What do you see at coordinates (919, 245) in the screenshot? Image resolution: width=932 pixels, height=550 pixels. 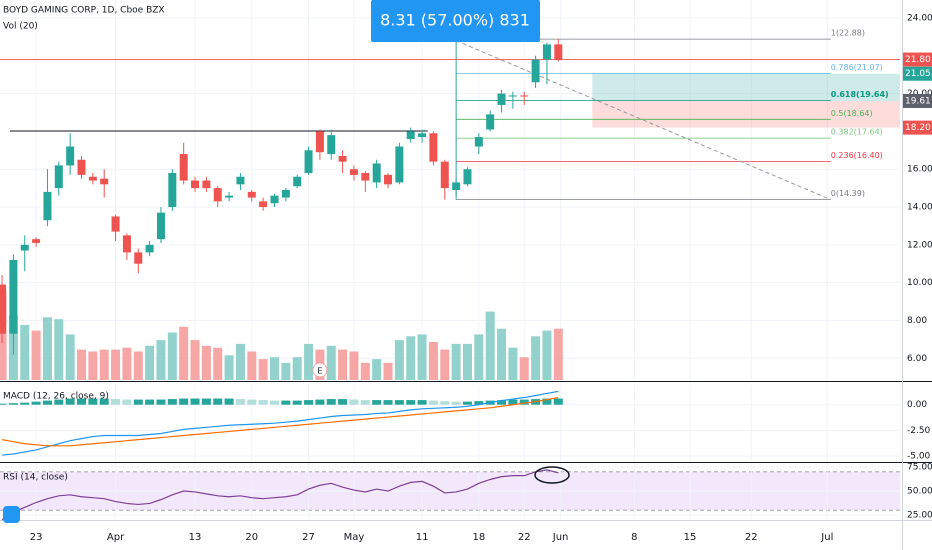 I see `y-tick-label: 12.00` at bounding box center [919, 245].